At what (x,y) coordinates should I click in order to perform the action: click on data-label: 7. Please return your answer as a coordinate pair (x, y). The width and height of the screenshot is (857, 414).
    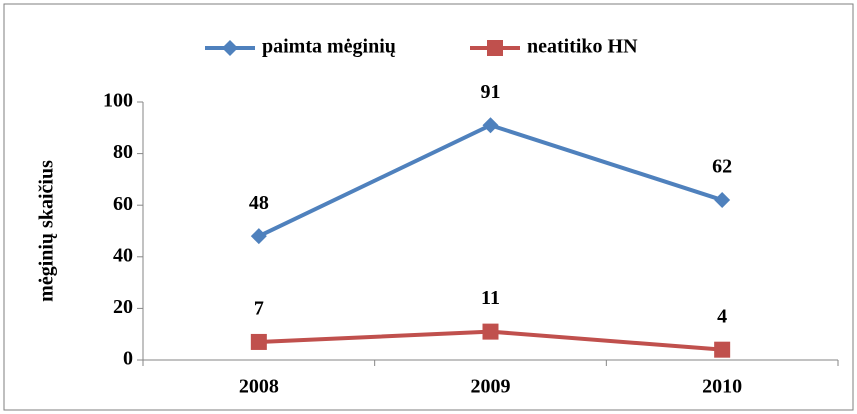
    Looking at the image, I should click on (259, 309).